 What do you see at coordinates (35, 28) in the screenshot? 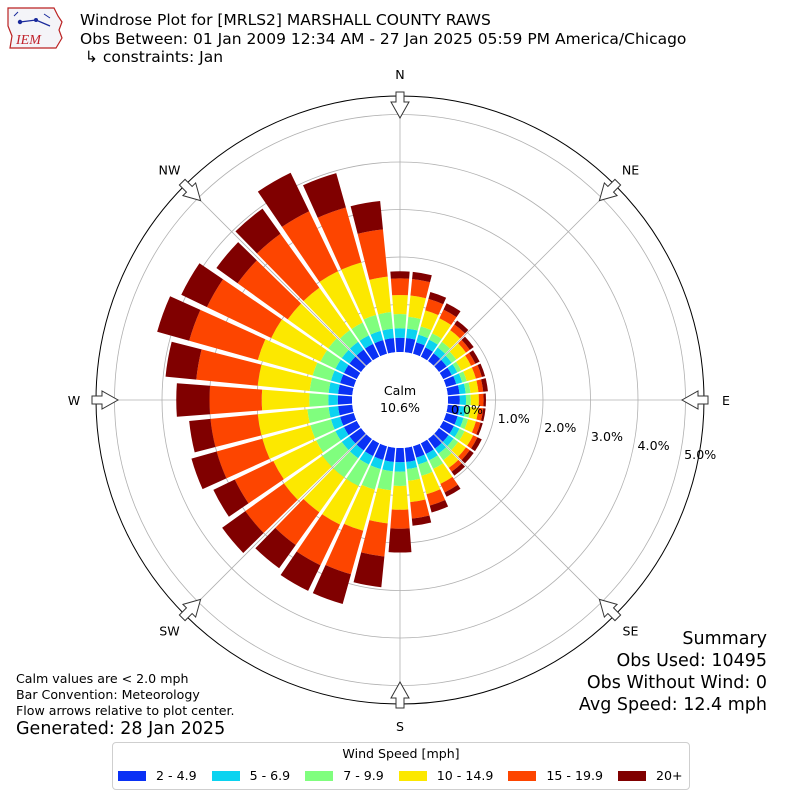
I see `iem-logo-graphic: IEM` at bounding box center [35, 28].